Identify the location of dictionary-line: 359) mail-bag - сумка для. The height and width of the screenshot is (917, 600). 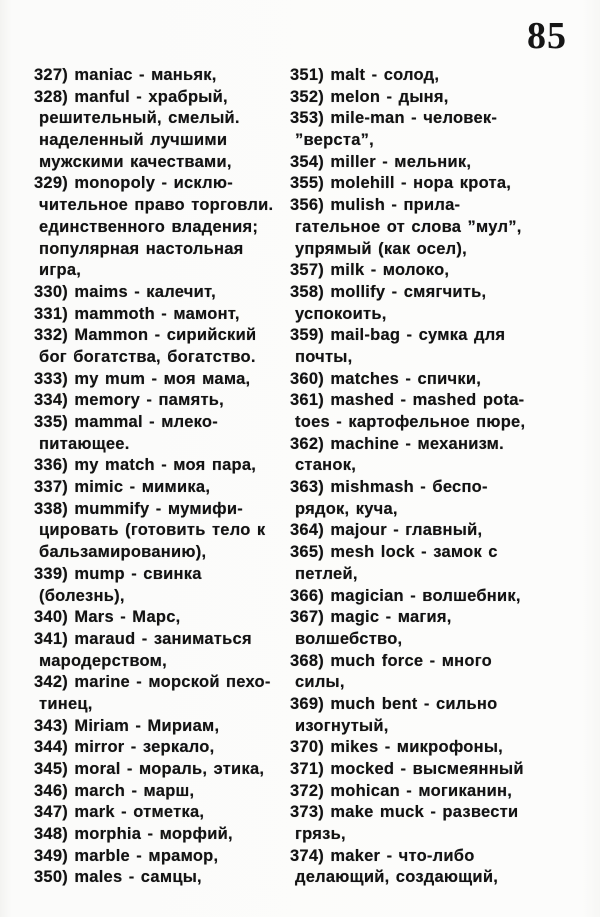
(398, 335).